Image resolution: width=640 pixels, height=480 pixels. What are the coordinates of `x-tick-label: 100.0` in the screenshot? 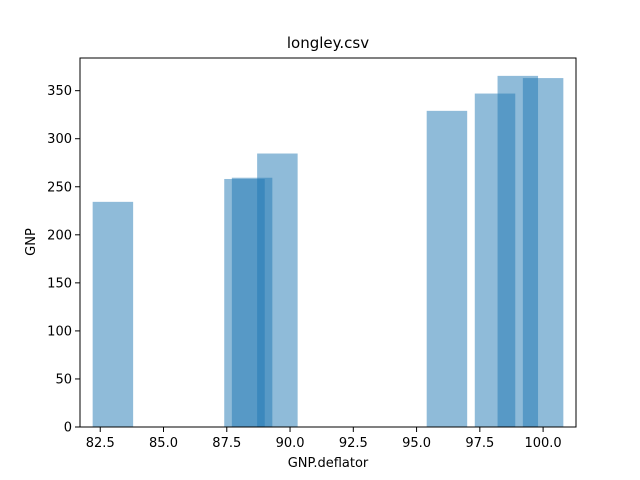 It's located at (542, 443).